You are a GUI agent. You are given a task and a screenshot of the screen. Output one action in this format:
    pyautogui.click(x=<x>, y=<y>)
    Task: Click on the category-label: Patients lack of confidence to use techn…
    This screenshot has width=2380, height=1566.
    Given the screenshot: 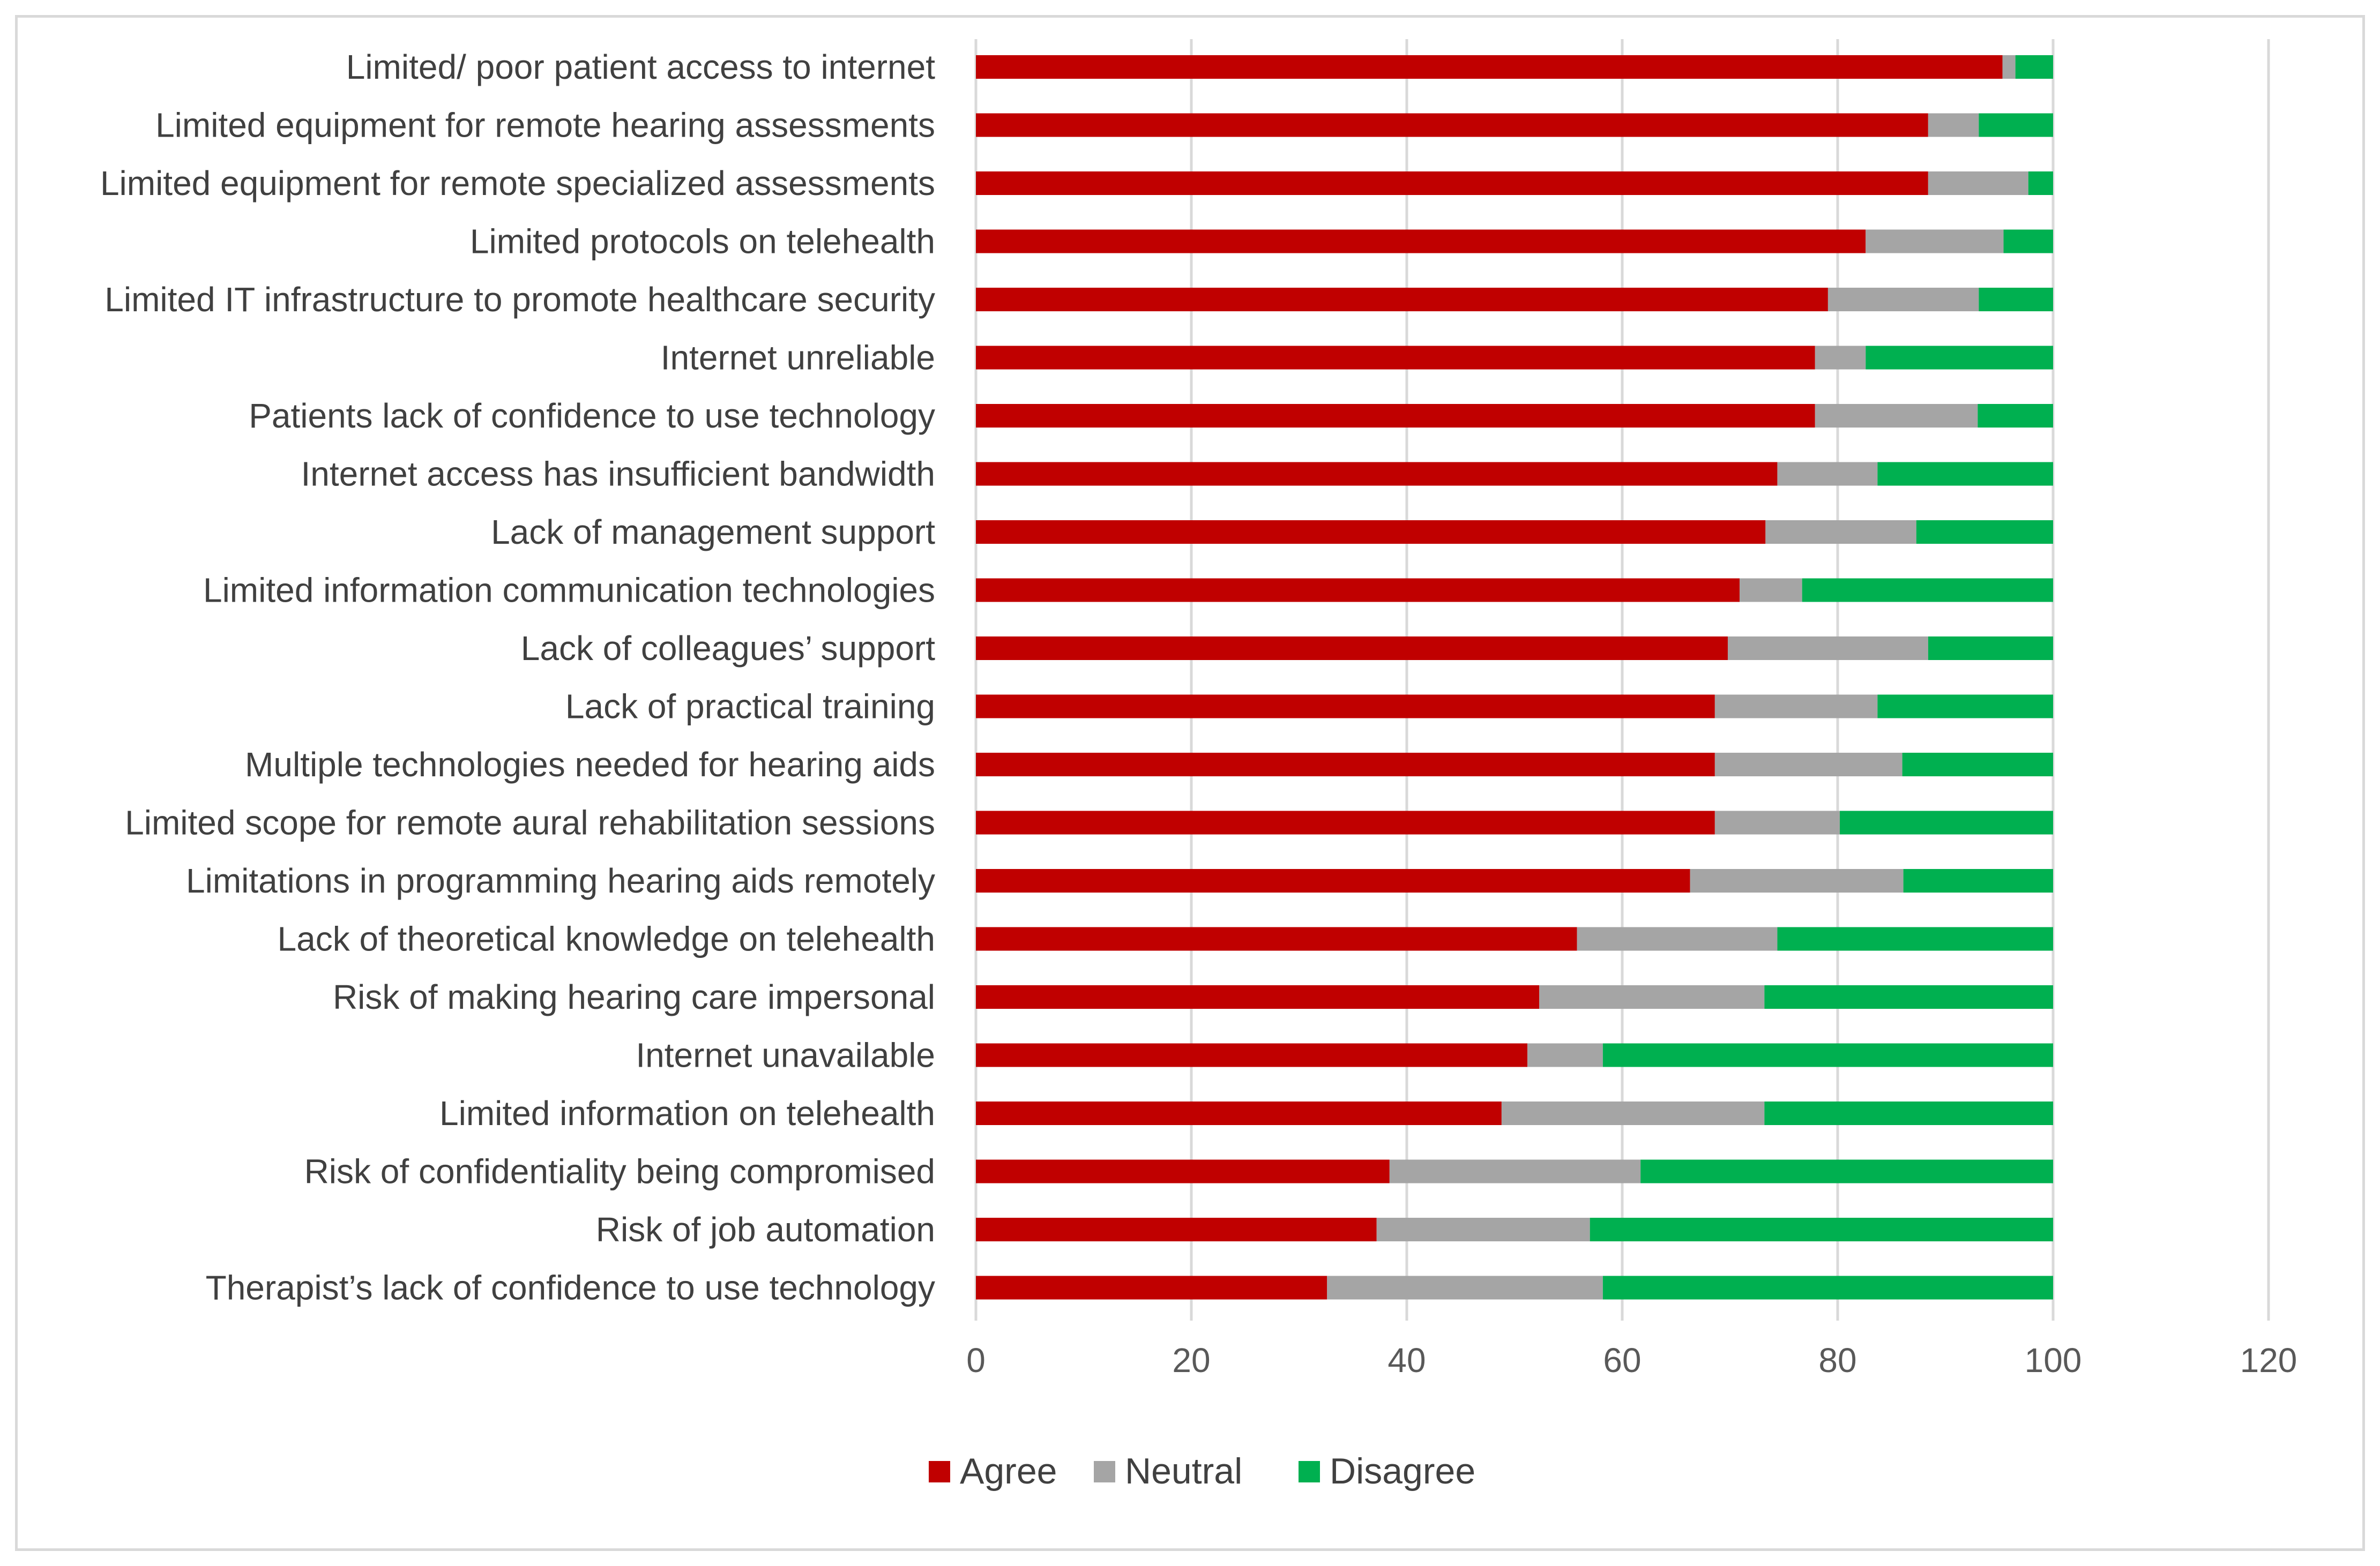 What is the action you would take?
    pyautogui.click(x=592, y=415)
    